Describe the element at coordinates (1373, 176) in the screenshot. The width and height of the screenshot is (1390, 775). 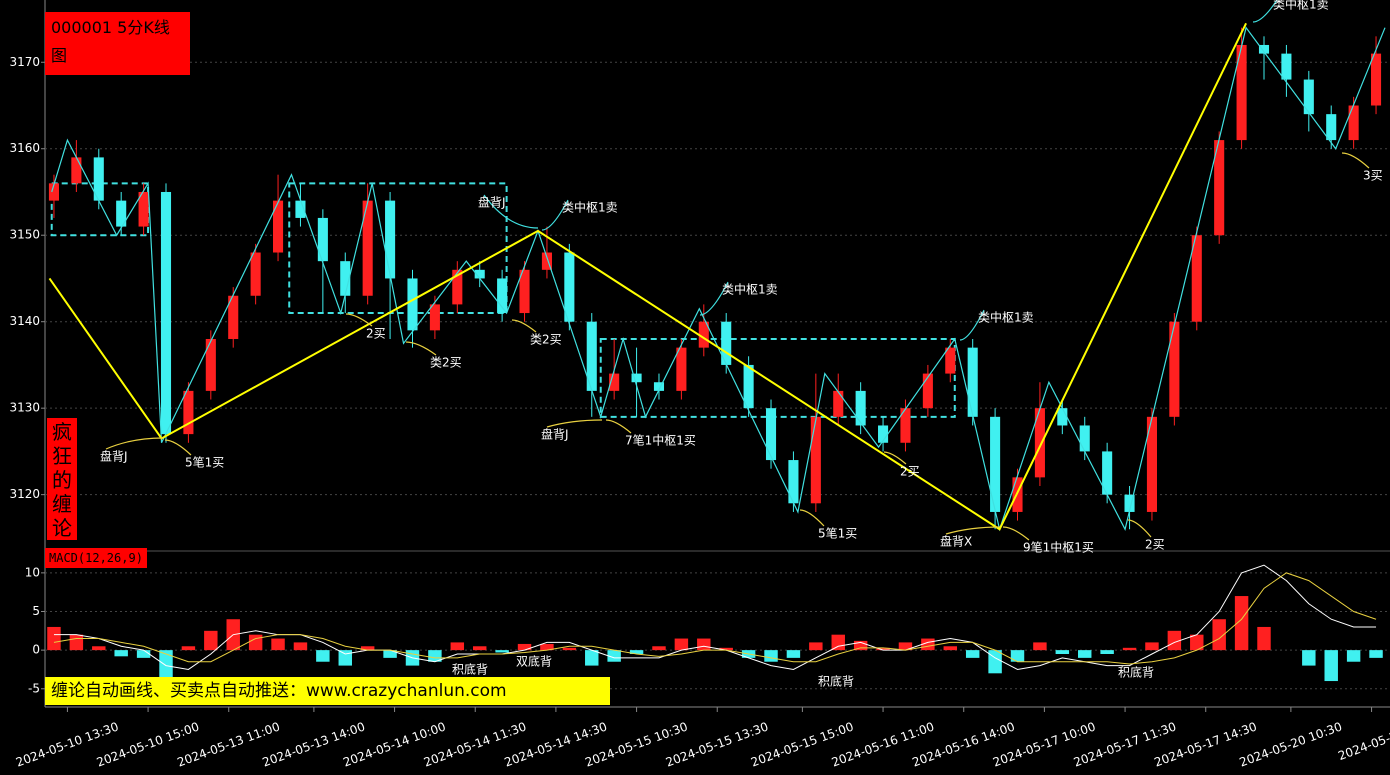
I see `annotation: 3买` at that location.